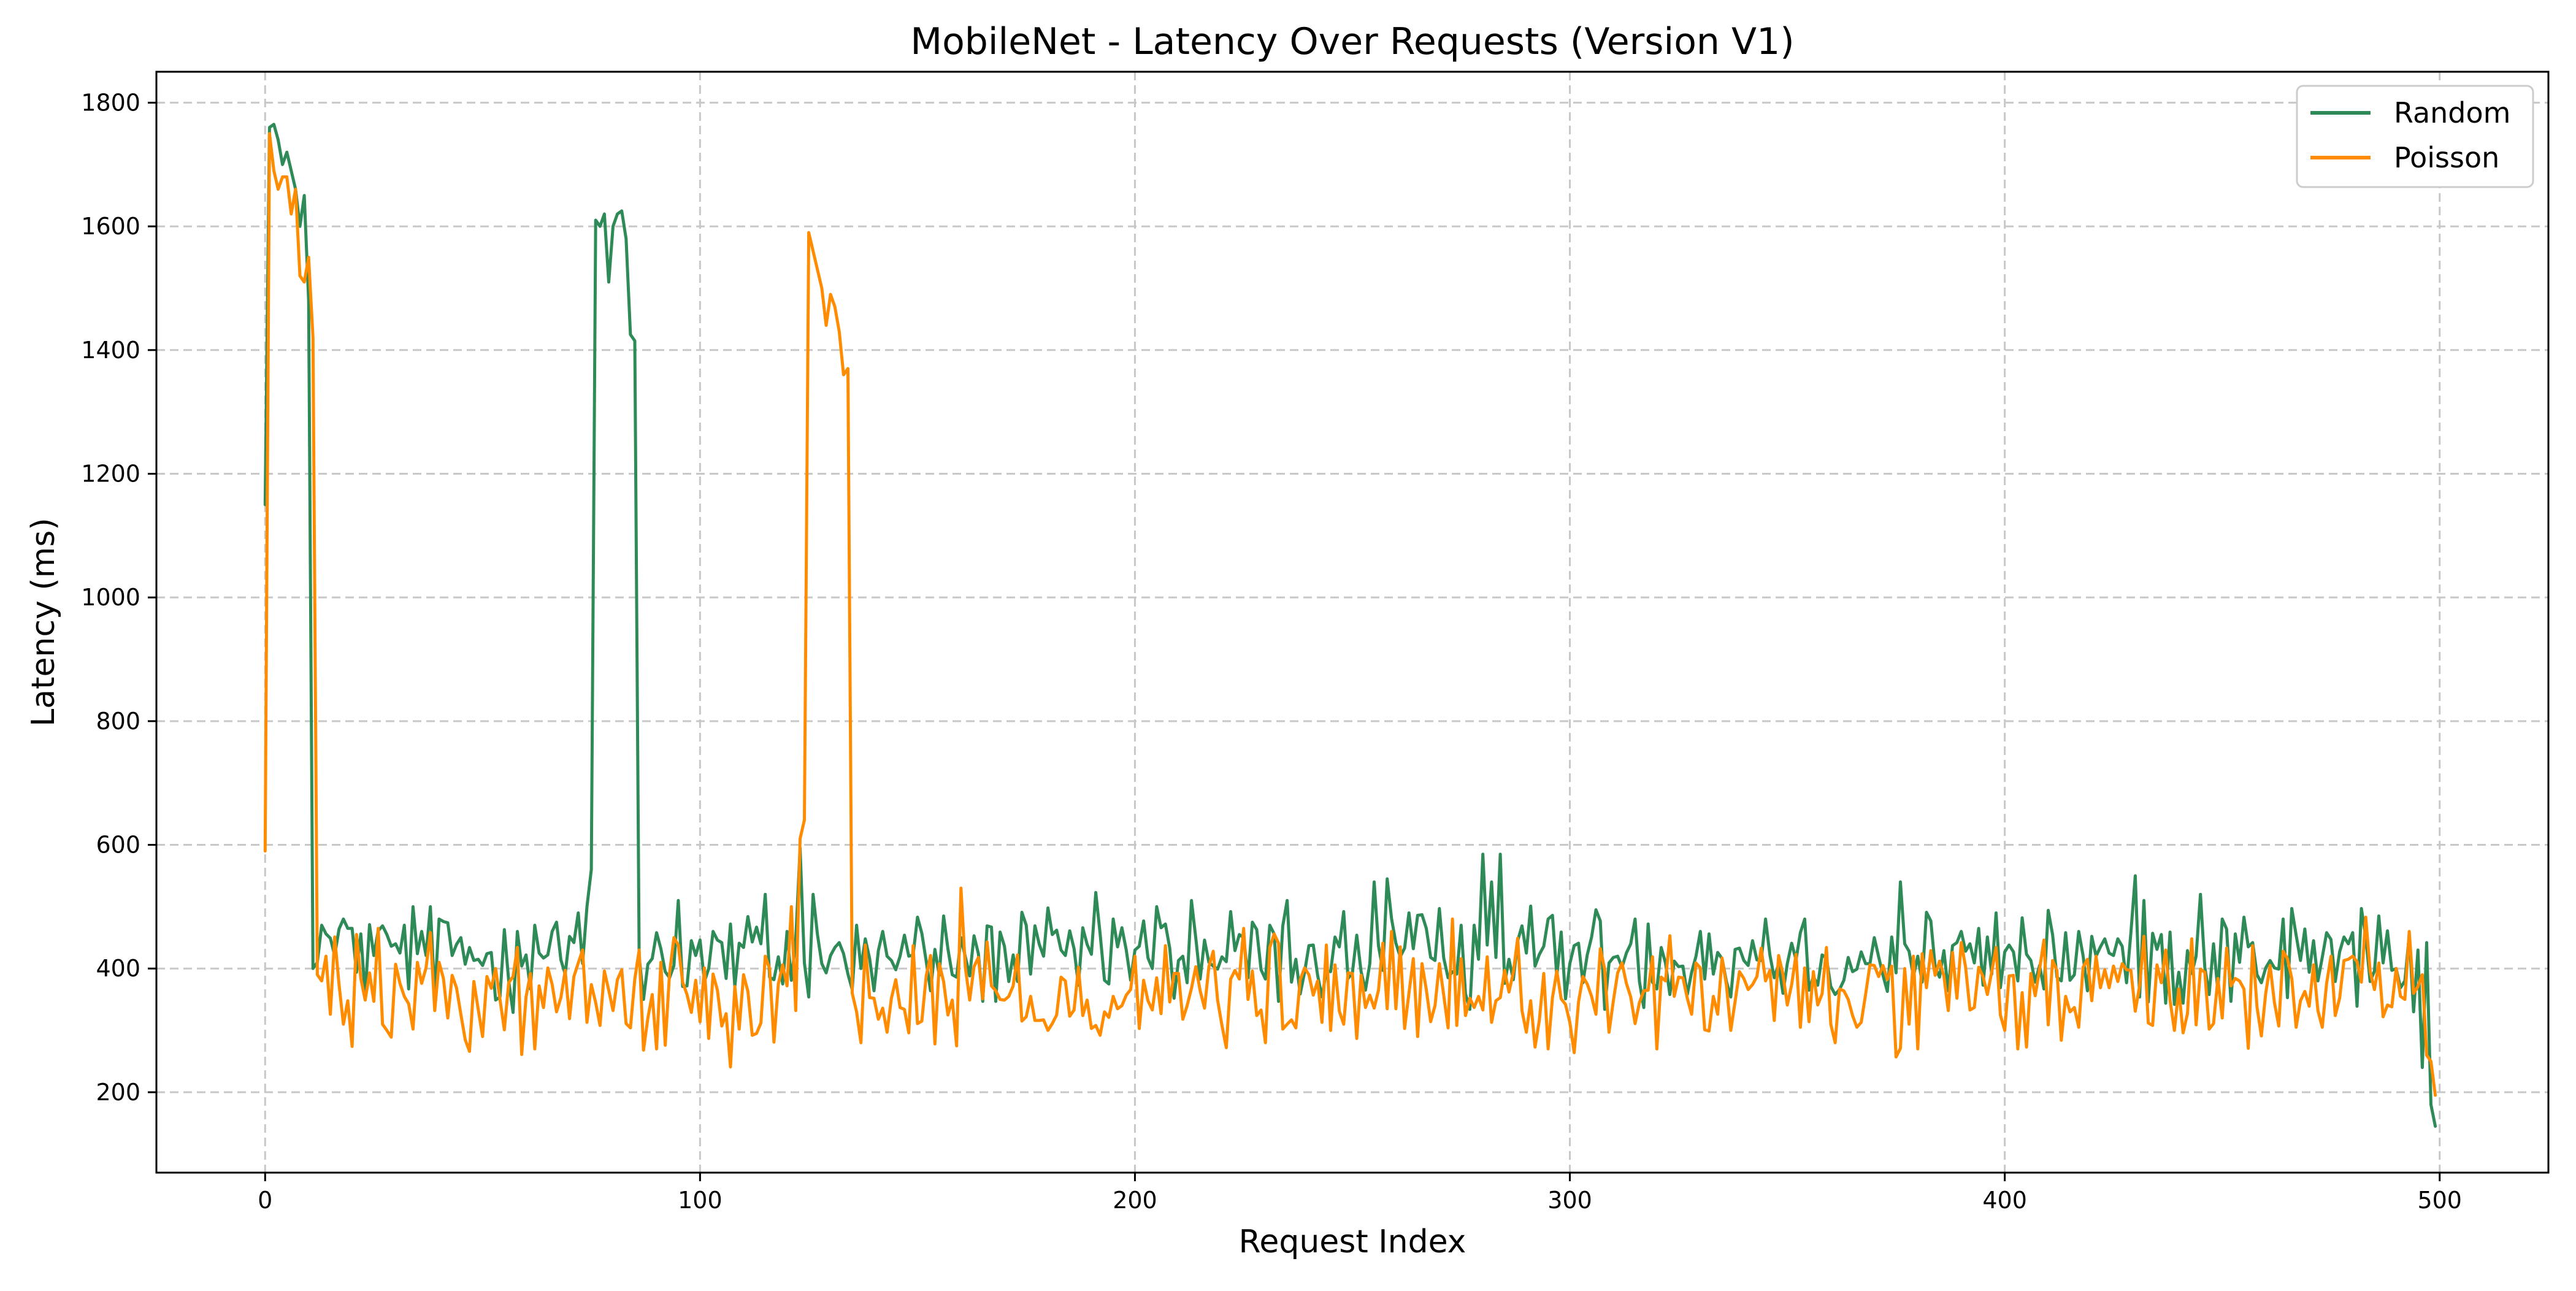 Image resolution: width=2576 pixels, height=1291 pixels. What do you see at coordinates (43, 622) in the screenshot?
I see `y-axis-label: Latency (ms)` at bounding box center [43, 622].